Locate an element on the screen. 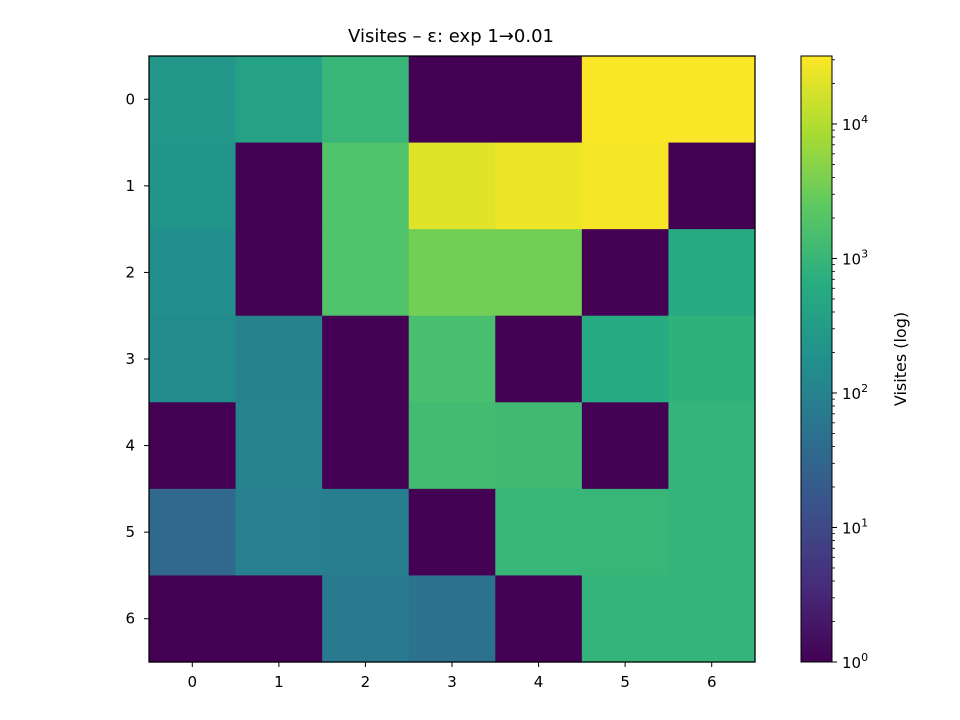 This screenshot has height=720, width=960. colorbar-tick-label: 10¹ is located at coordinates (855, 526).